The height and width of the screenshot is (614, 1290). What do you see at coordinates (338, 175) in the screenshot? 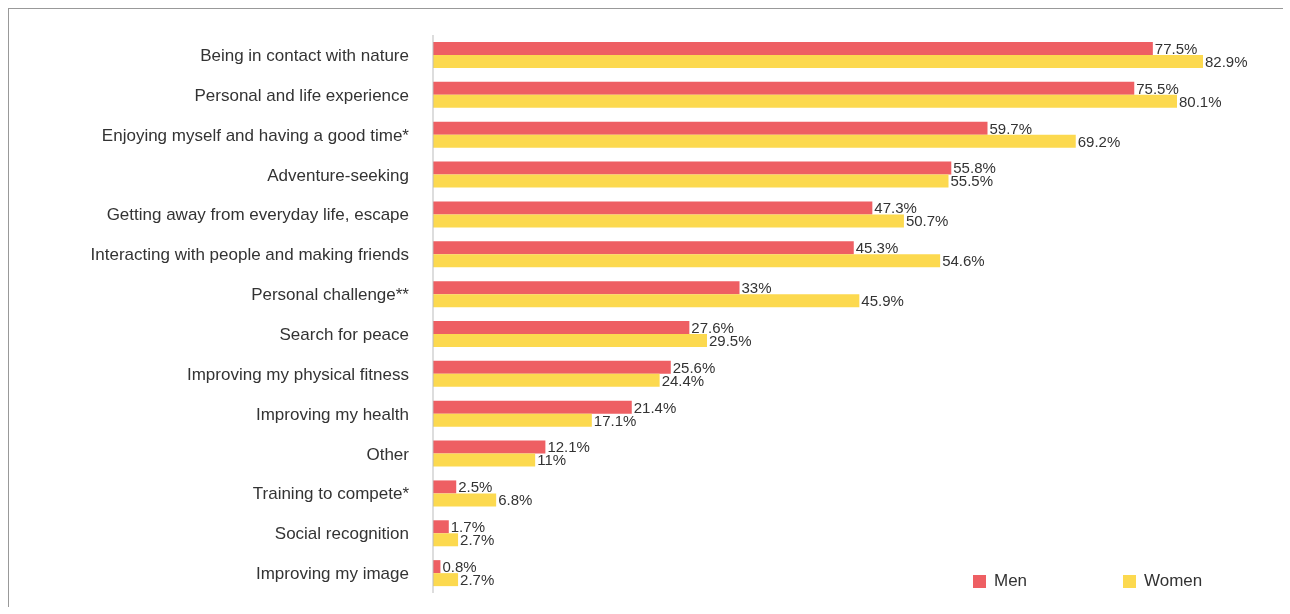
I see `y-tick-label: Adventure-seeking` at bounding box center [338, 175].